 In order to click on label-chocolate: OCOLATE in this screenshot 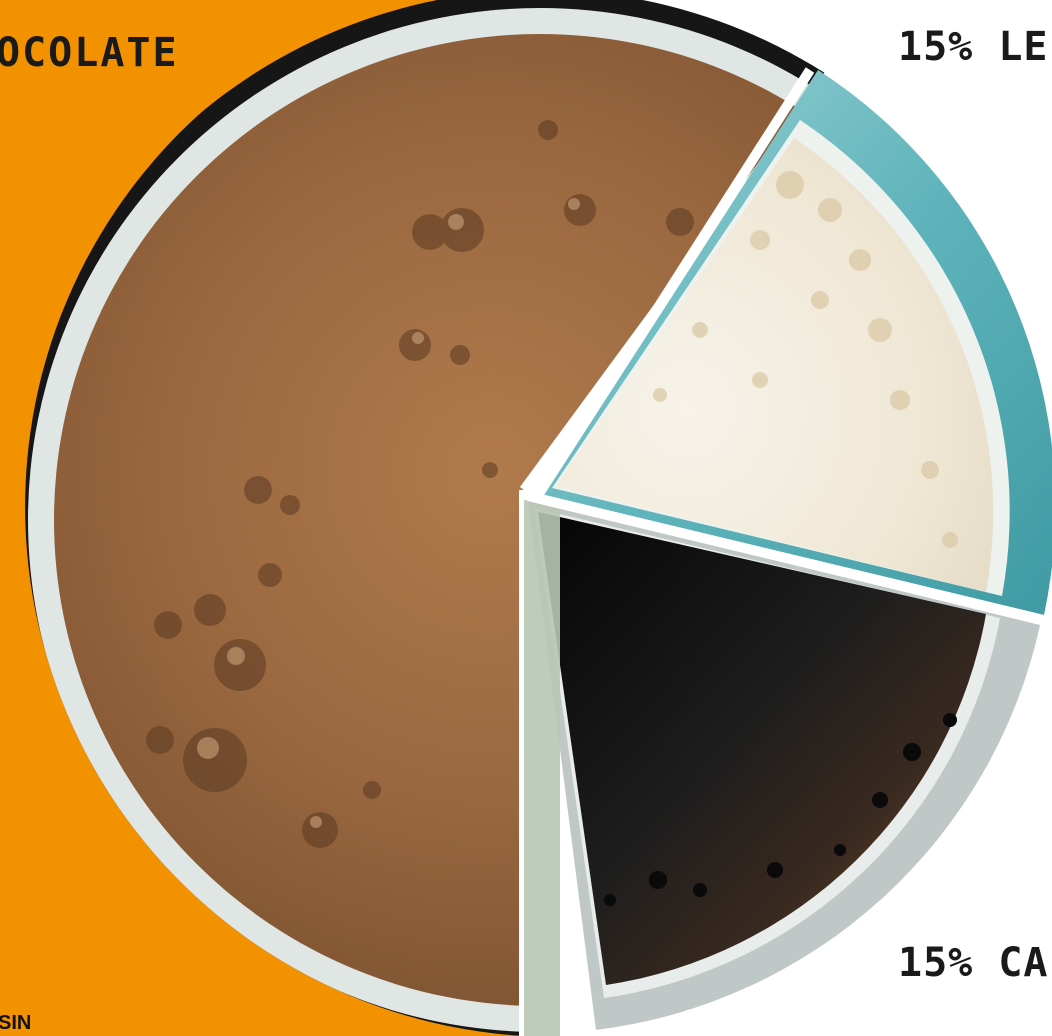, I will do `click(89, 53)`.